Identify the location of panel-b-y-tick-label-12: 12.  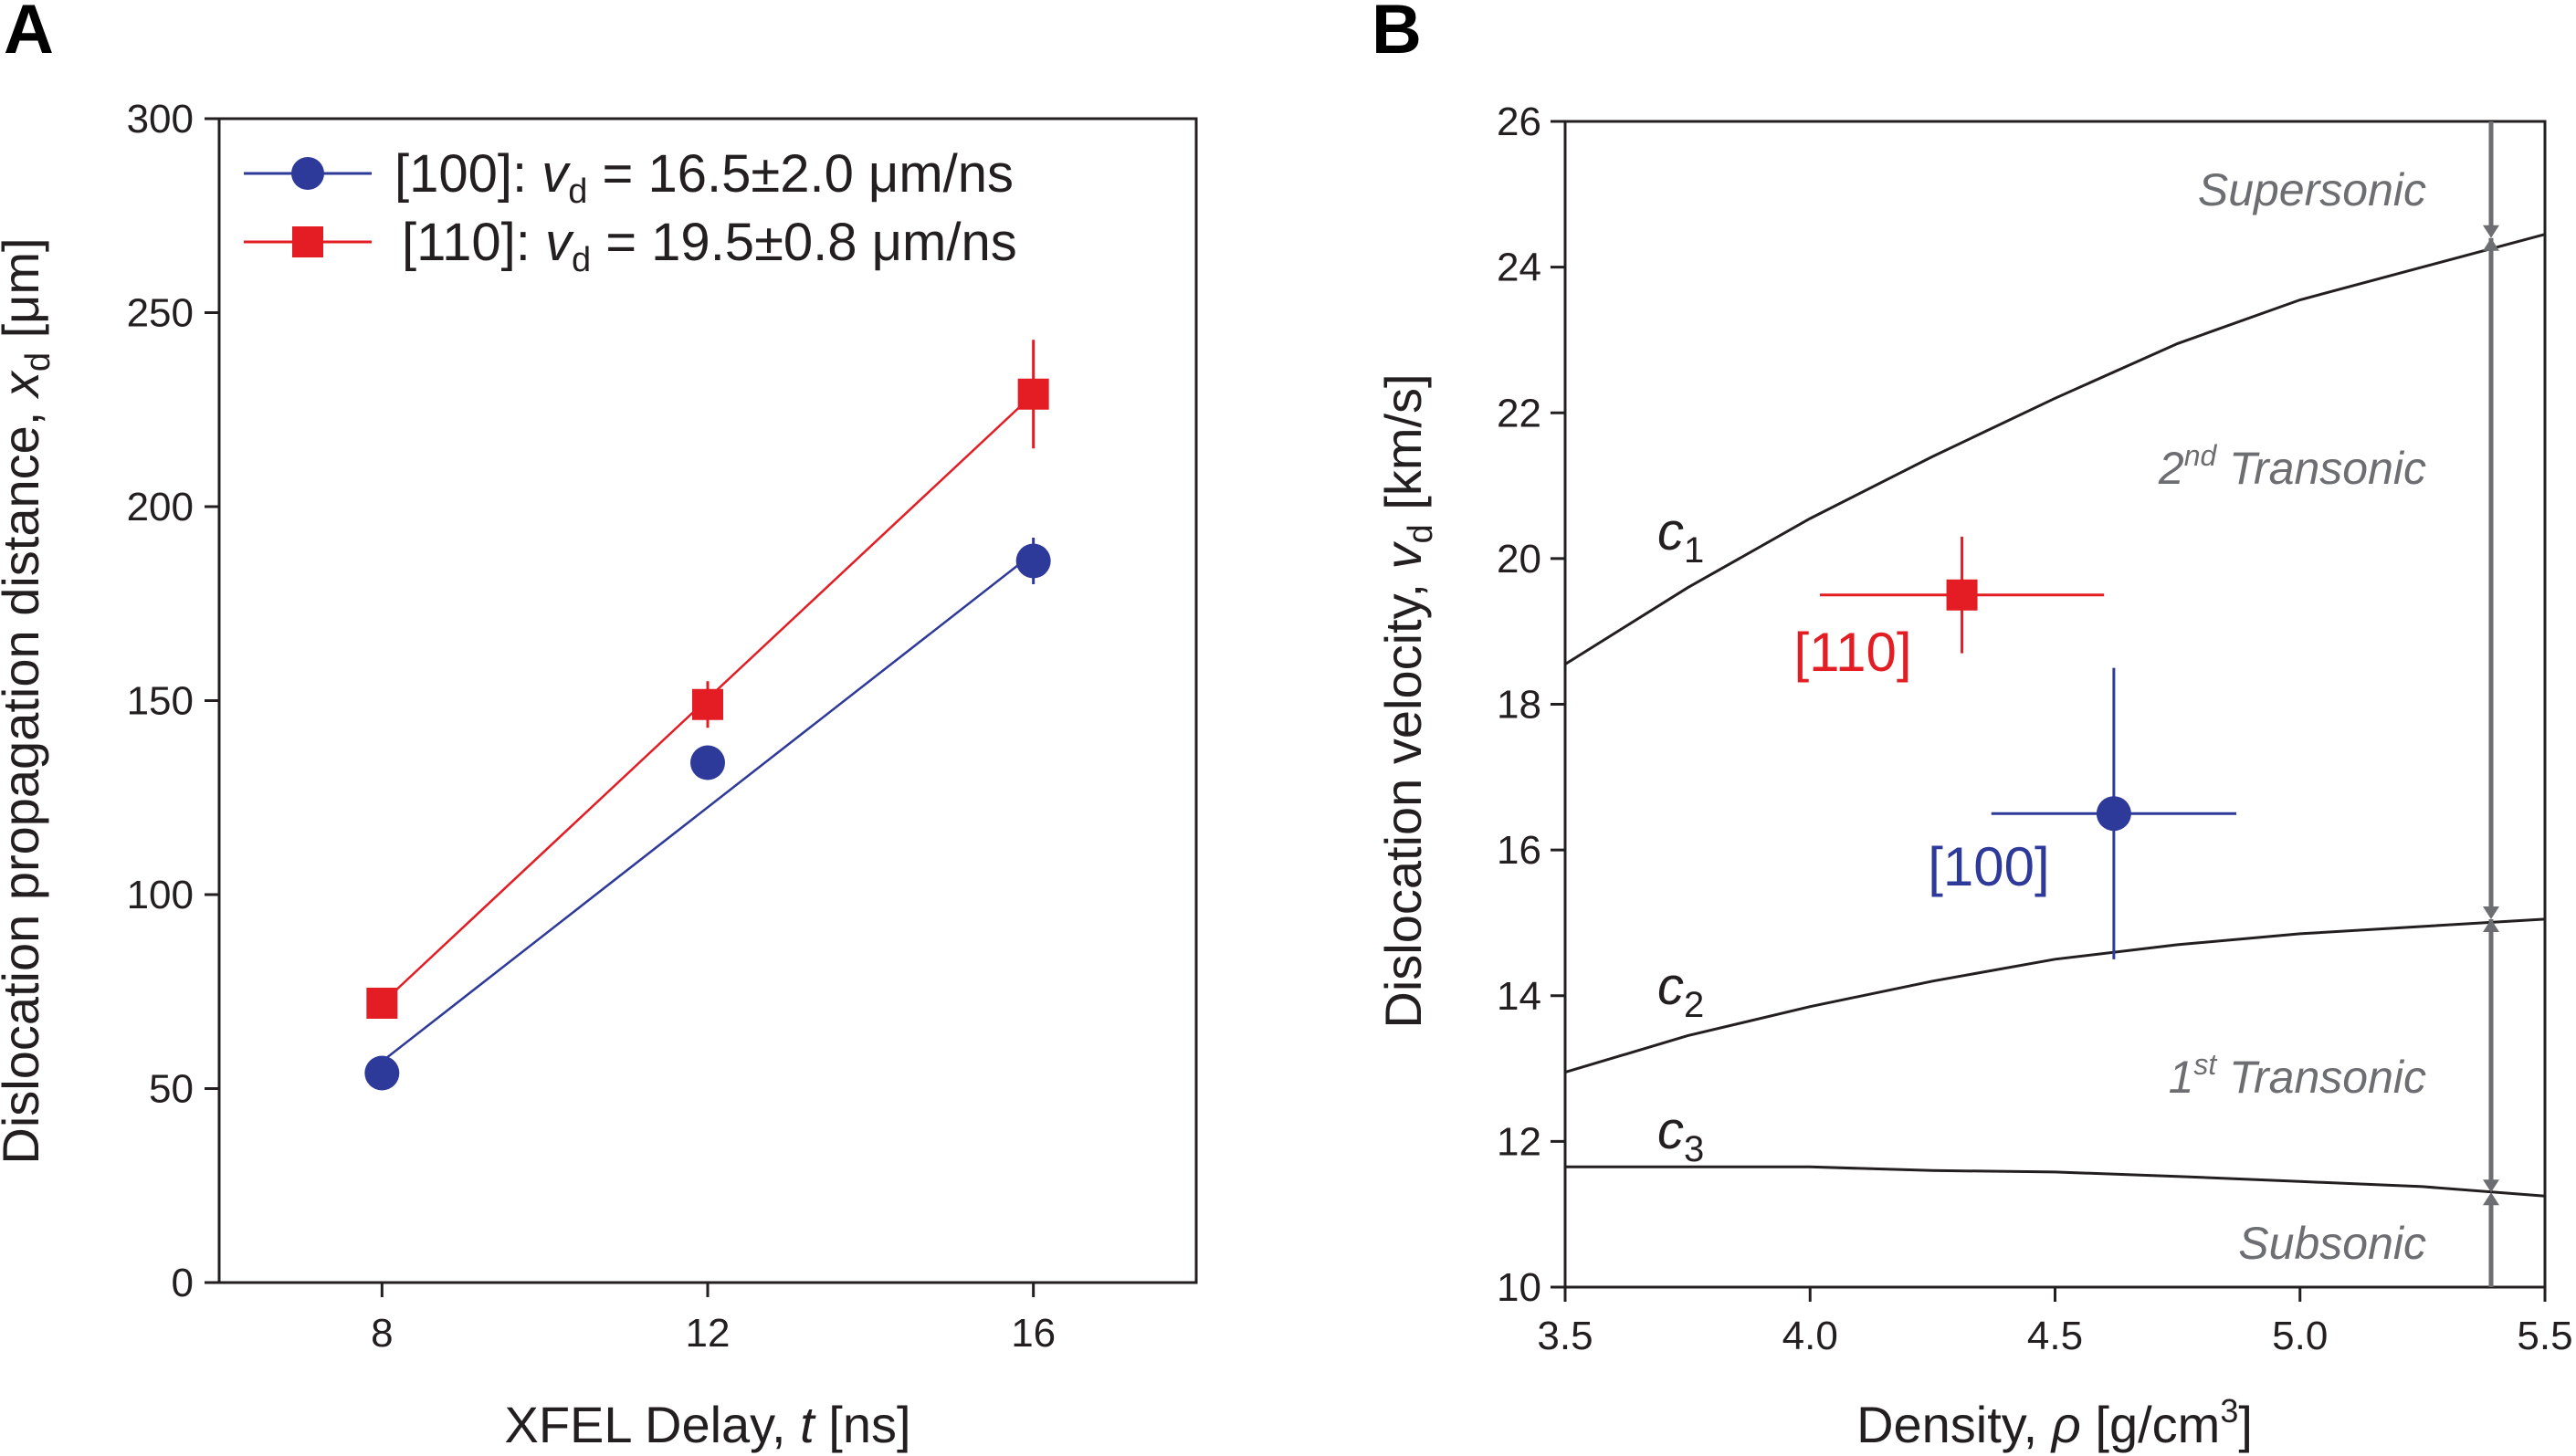
(1519, 1141).